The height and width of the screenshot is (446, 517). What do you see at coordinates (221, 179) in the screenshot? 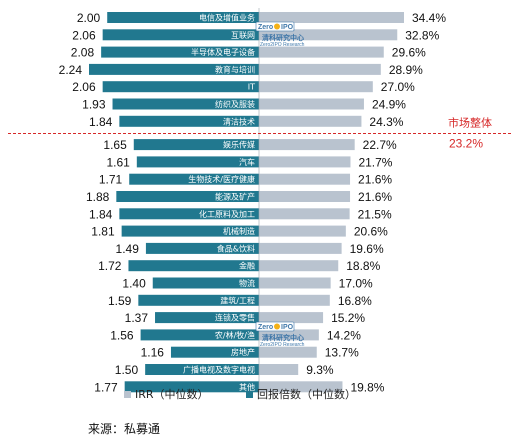
I see `category-label-9: 生物技术/医疗健康` at bounding box center [221, 179].